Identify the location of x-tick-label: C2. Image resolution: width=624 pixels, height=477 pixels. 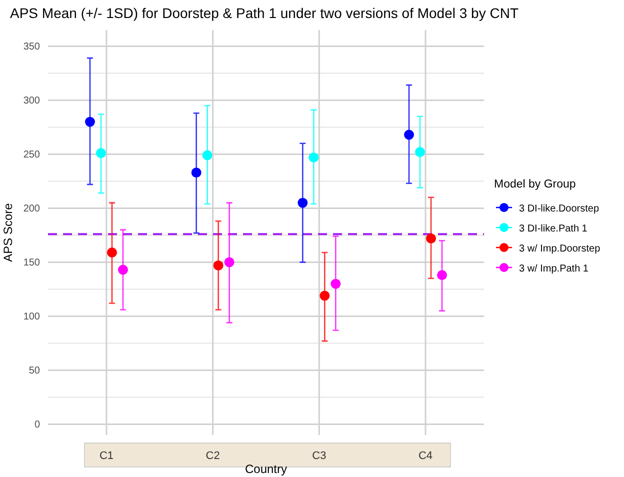
(213, 456).